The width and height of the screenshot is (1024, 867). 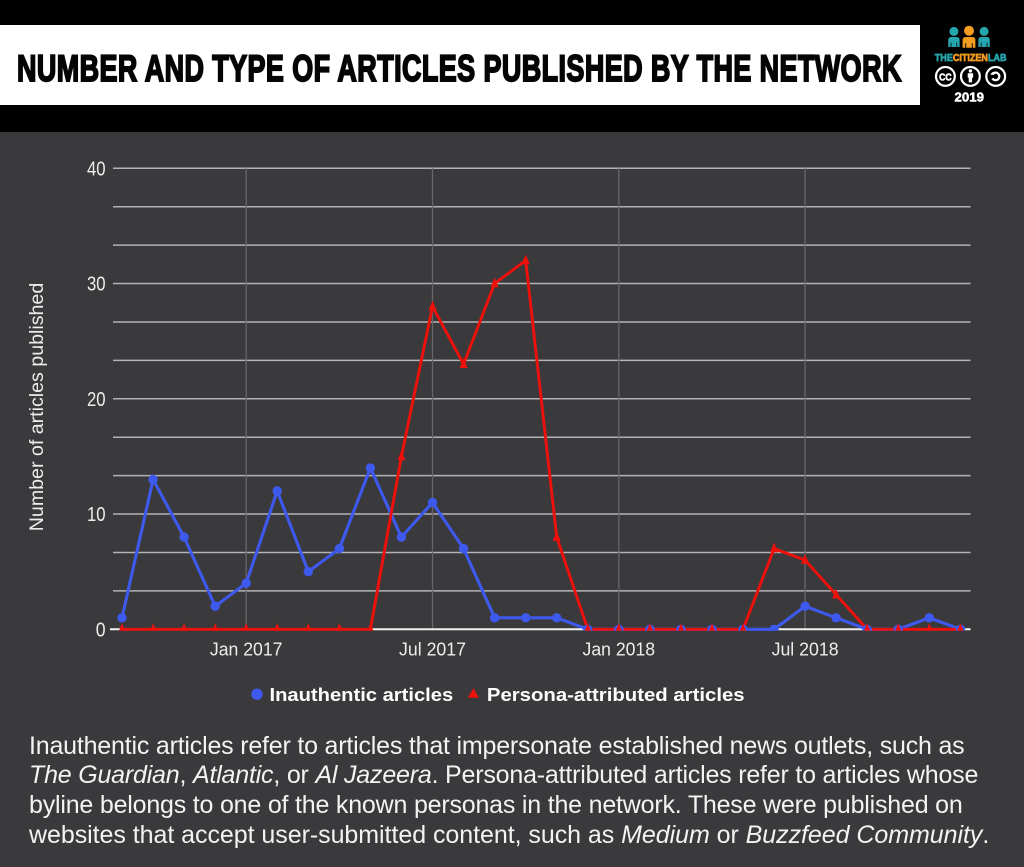 What do you see at coordinates (805, 650) in the screenshot?
I see `svg-text: Jul 2018` at bounding box center [805, 650].